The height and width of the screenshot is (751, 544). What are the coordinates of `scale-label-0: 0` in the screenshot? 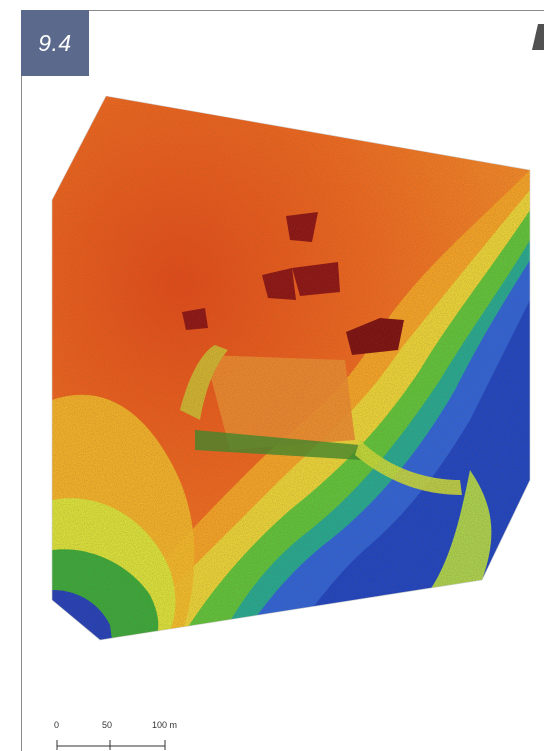 It's located at (57, 725).